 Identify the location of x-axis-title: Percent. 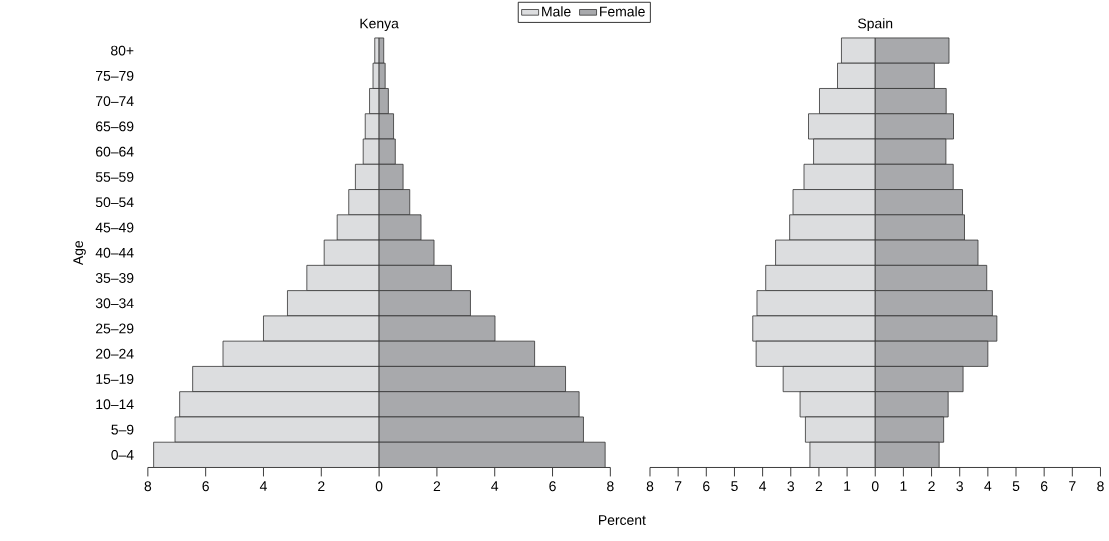
(622, 520).